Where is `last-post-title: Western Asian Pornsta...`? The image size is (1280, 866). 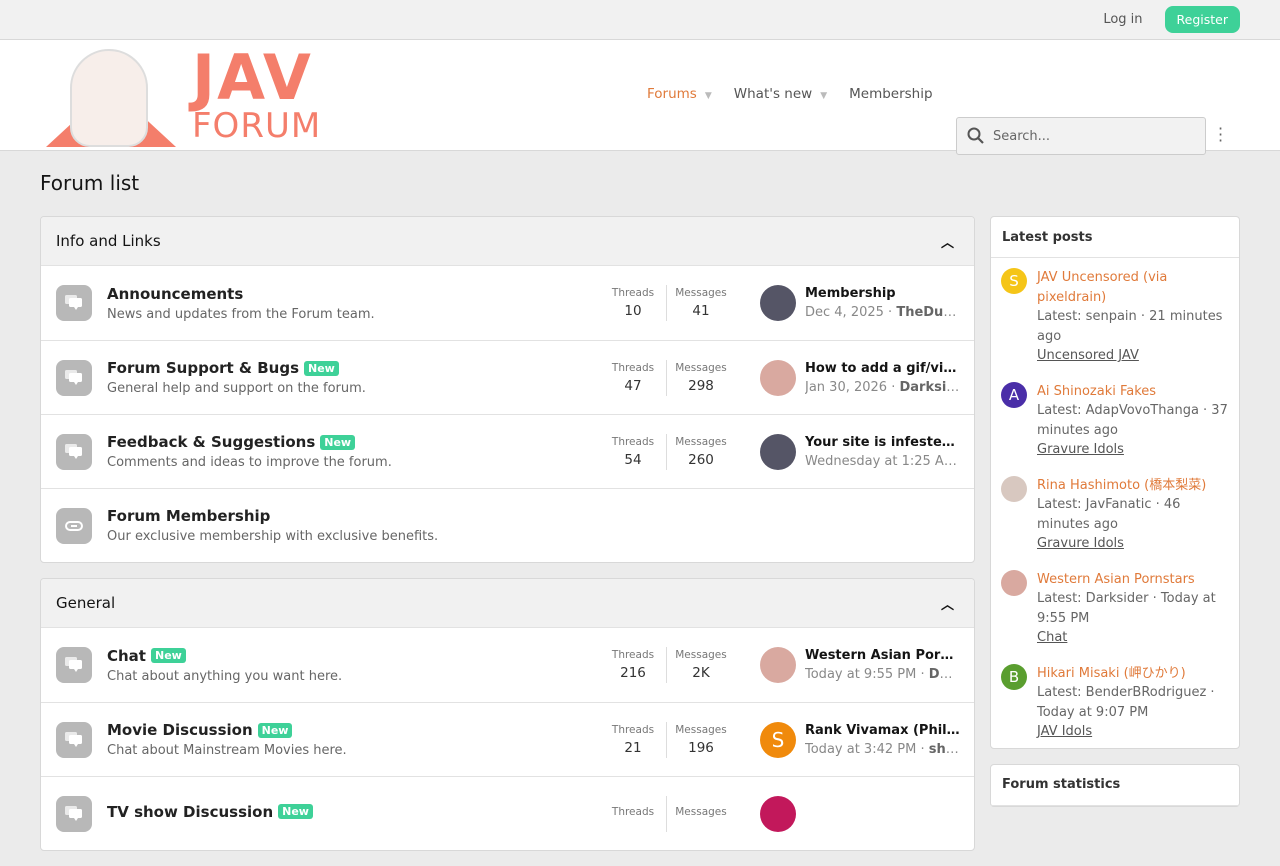 last-post-title: Western Asian Pornsta... is located at coordinates (882, 655).